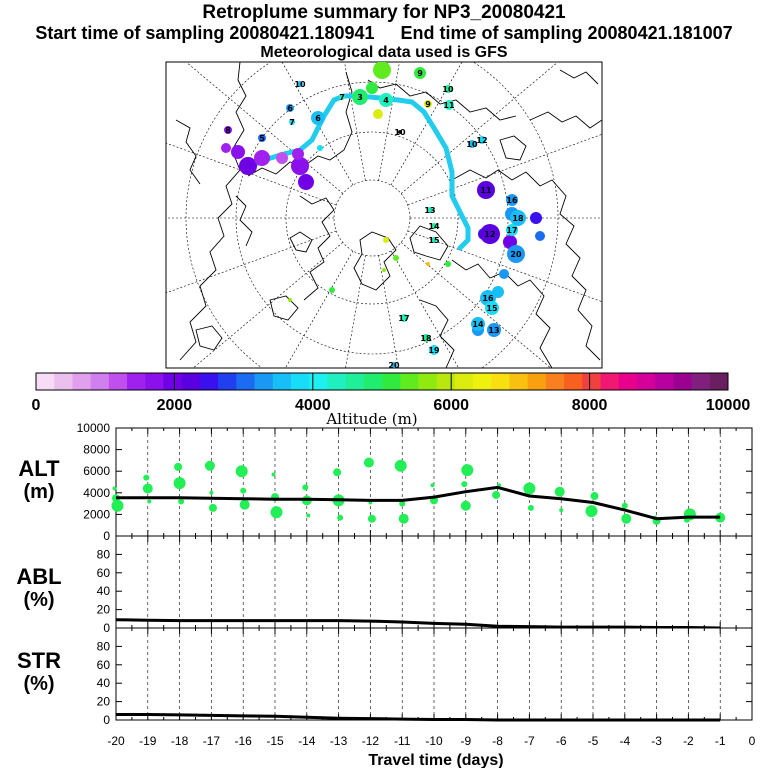 The width and height of the screenshot is (768, 768). I want to click on abl-panel-label: ABL (%), so click(39, 589).